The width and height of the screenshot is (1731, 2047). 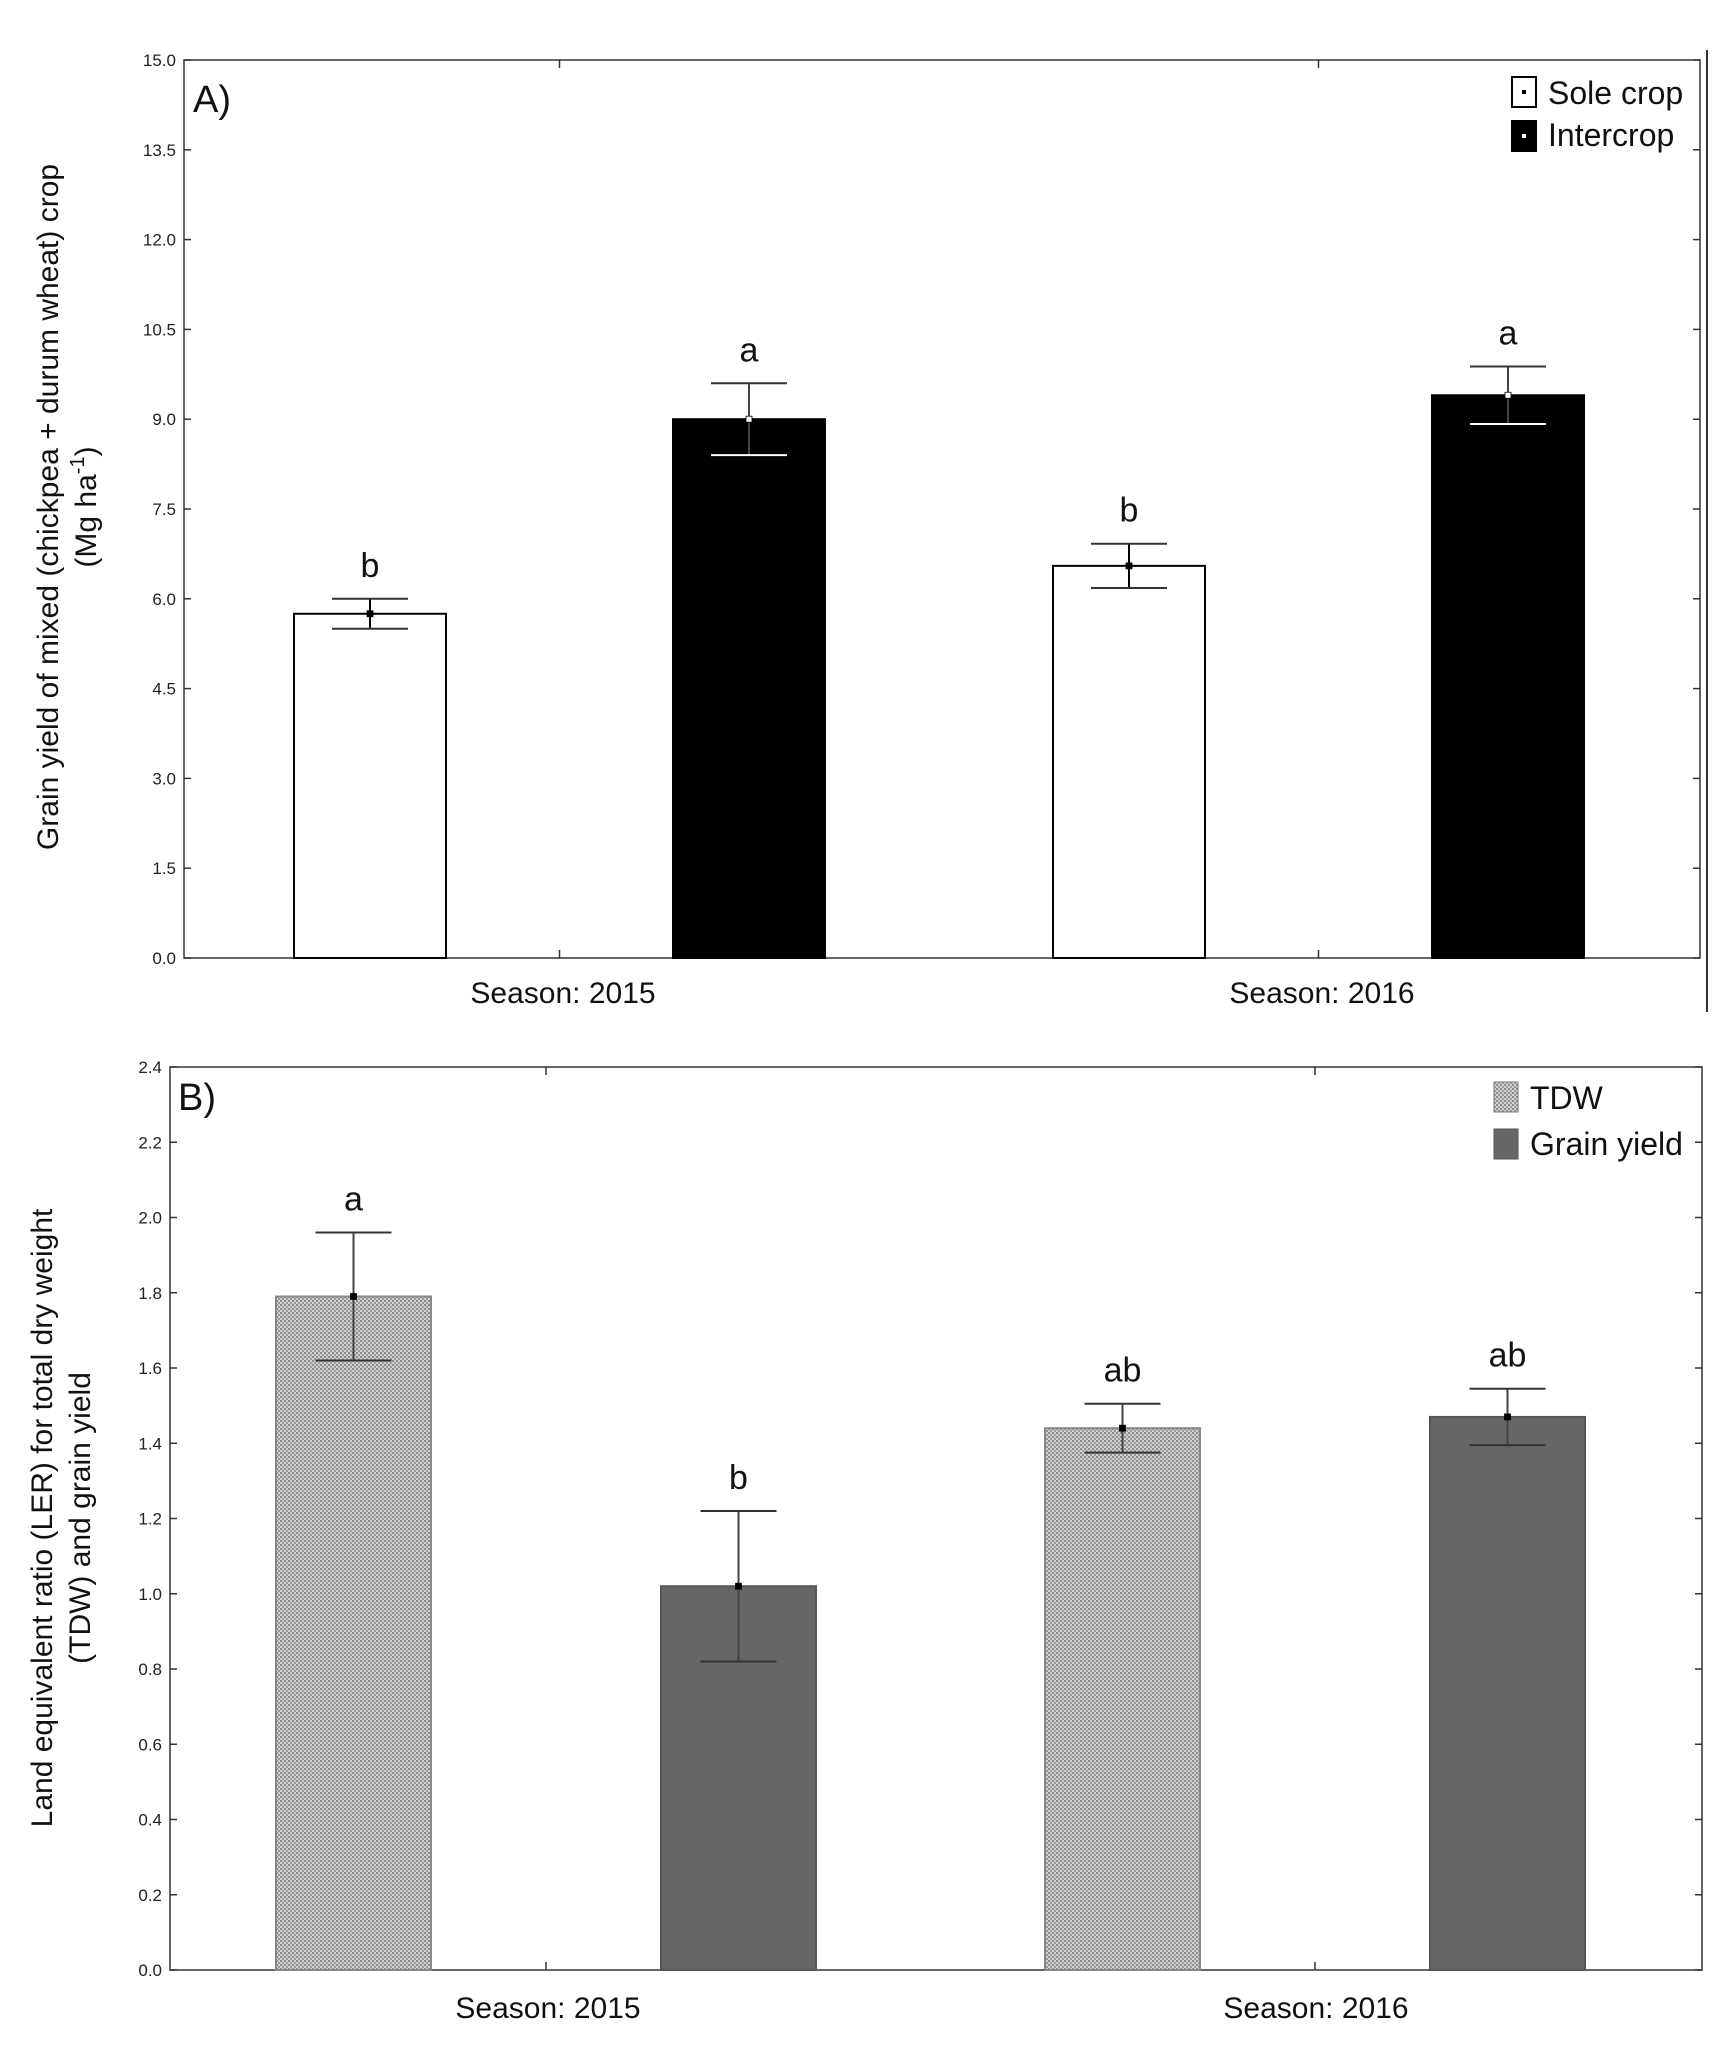 What do you see at coordinates (1615, 93) in the screenshot?
I see `legend-label-sole-crop: Sole crop` at bounding box center [1615, 93].